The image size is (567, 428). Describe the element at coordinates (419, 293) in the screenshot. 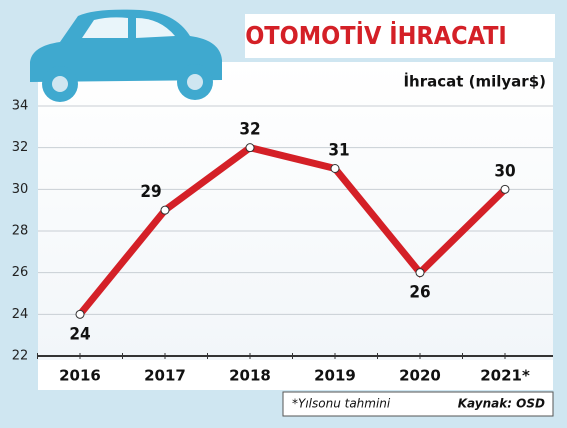

I see `data-label: 26` at that location.